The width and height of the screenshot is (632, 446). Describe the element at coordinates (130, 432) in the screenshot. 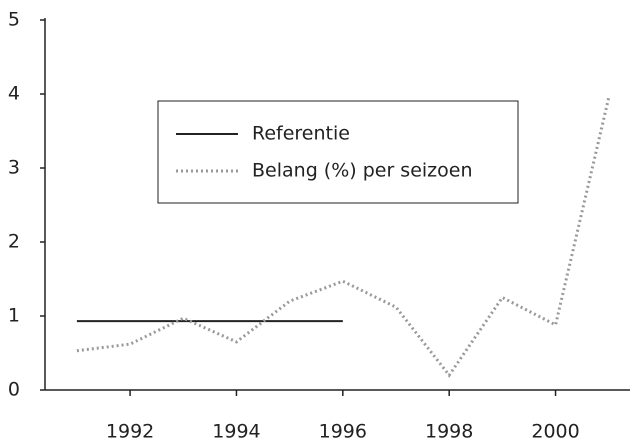

I see `x-tick-label: 1992` at that location.